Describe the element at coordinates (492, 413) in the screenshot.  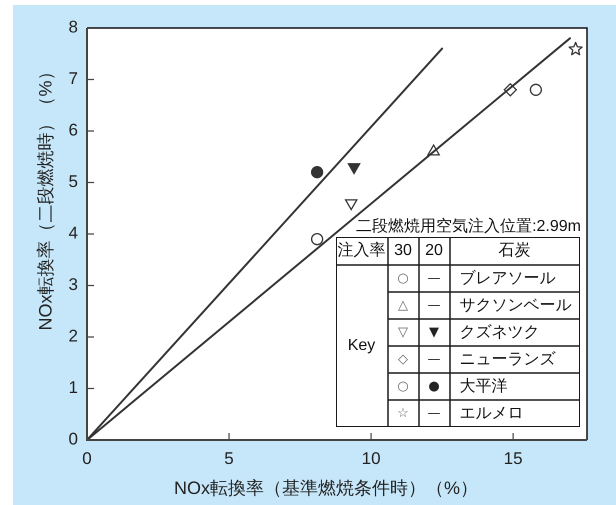
I see `annotation: エルメロ` at that location.